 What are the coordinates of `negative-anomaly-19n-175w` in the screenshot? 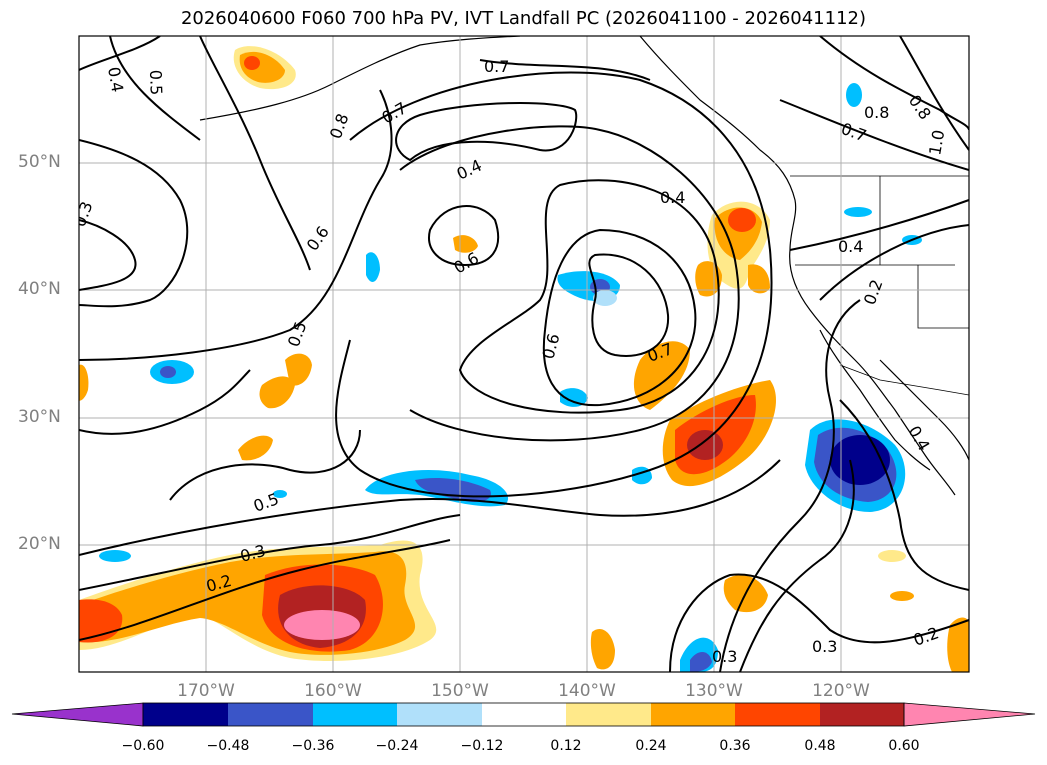 It's located at (115, 556).